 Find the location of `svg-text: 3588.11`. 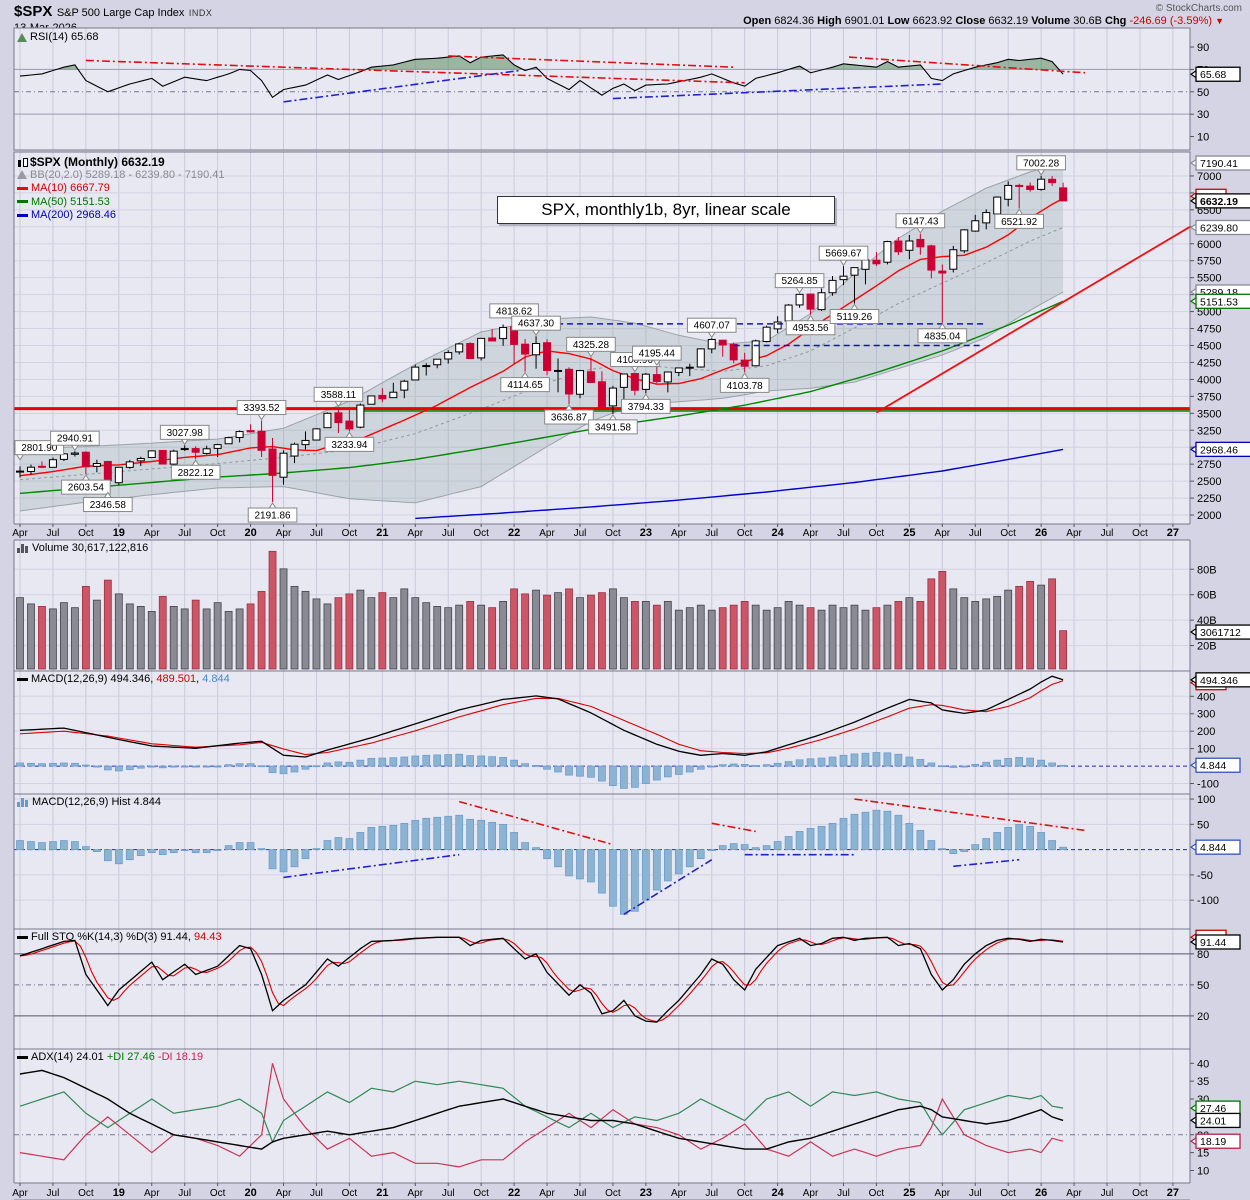

svg-text: 3588.11 is located at coordinates (339, 395).